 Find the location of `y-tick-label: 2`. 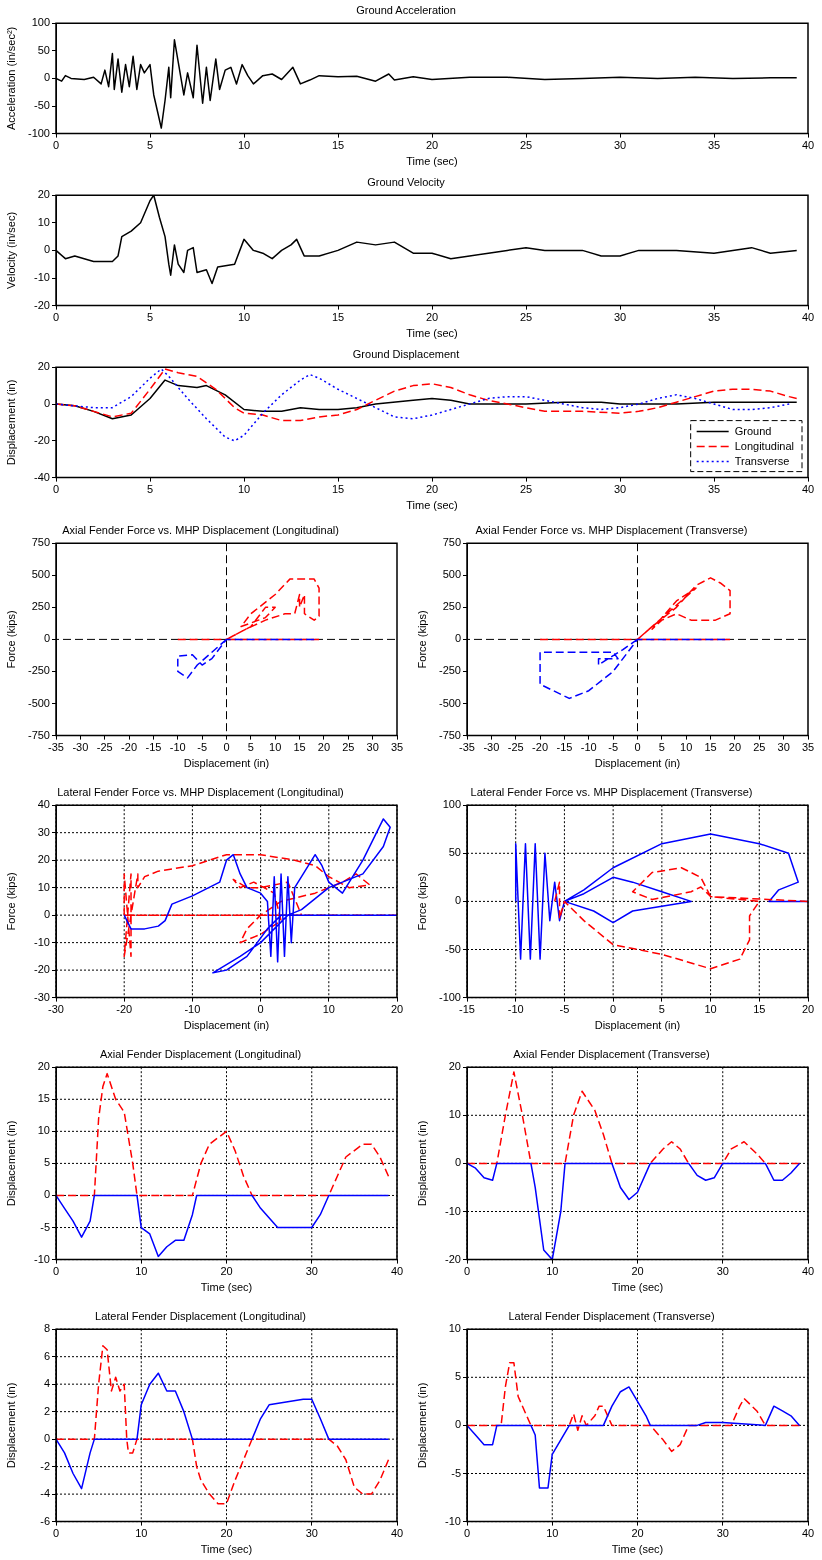

y-tick-label: 2 is located at coordinates (46, 1410).